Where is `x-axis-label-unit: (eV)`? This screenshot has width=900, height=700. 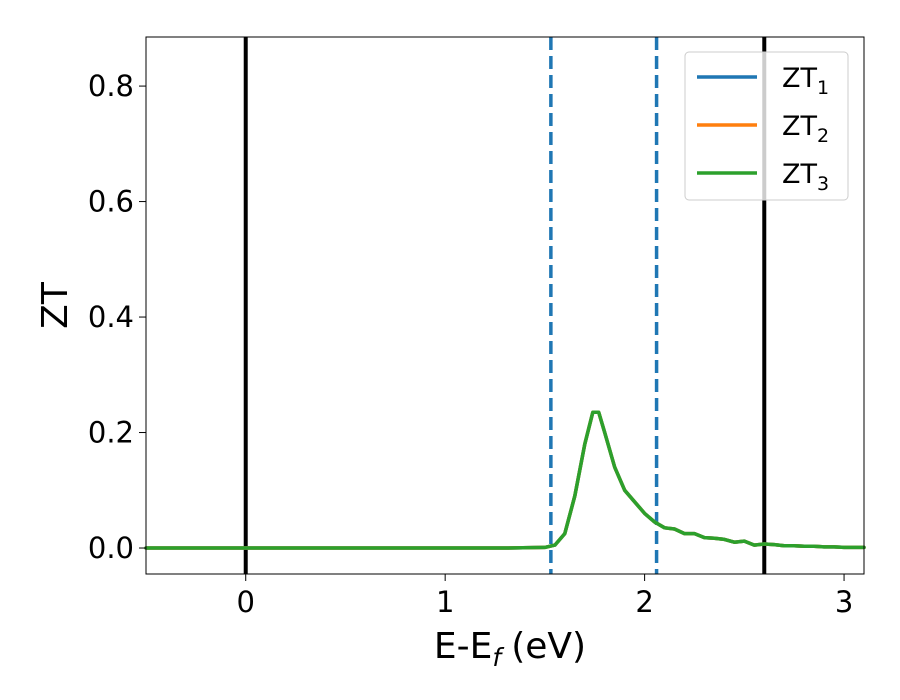
x-axis-label-unit: (eV) is located at coordinates (548, 646).